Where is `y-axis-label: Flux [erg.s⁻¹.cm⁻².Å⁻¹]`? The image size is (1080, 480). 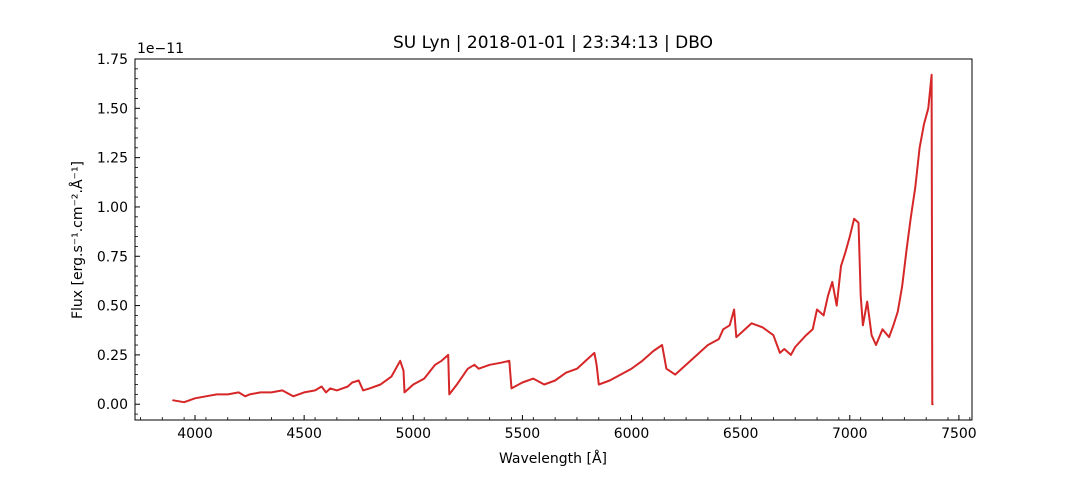 y-axis-label: Flux [erg.s⁻¹.cm⁻².Å⁻¹] is located at coordinates (77, 240).